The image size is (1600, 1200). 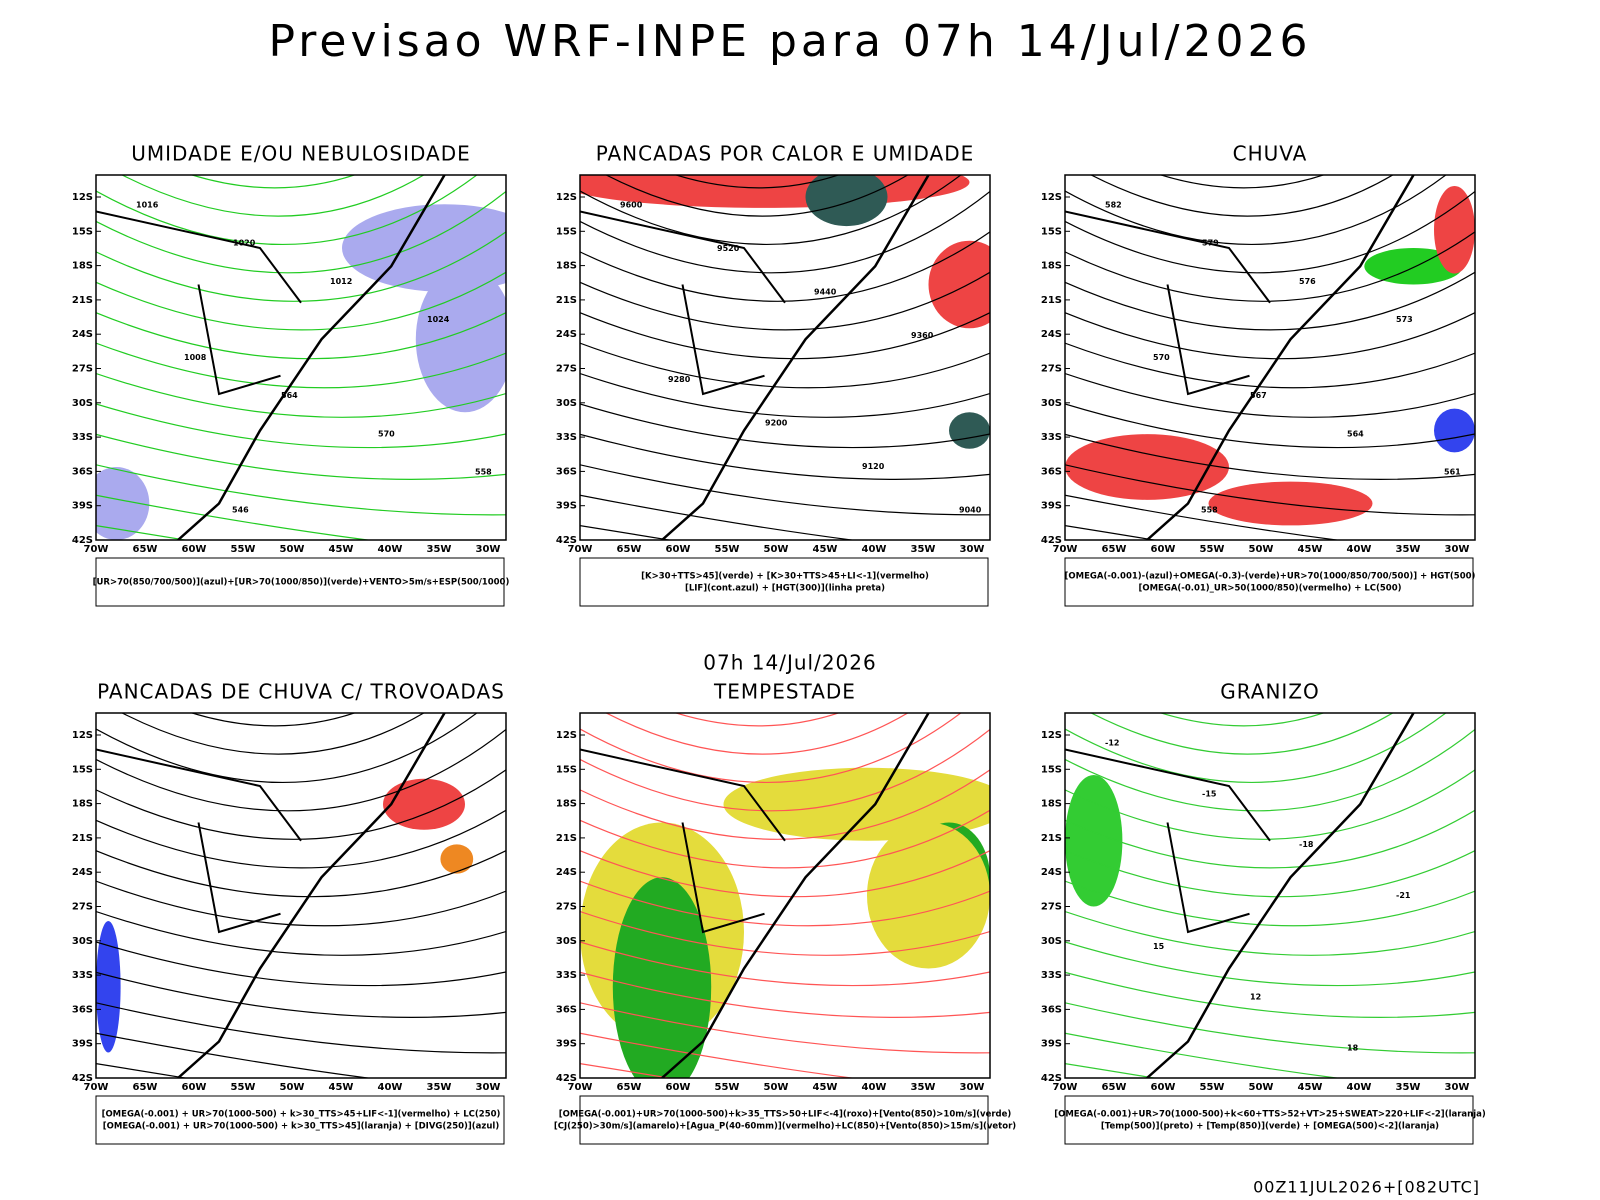 I want to click on legend-box, so click(x=784, y=582).